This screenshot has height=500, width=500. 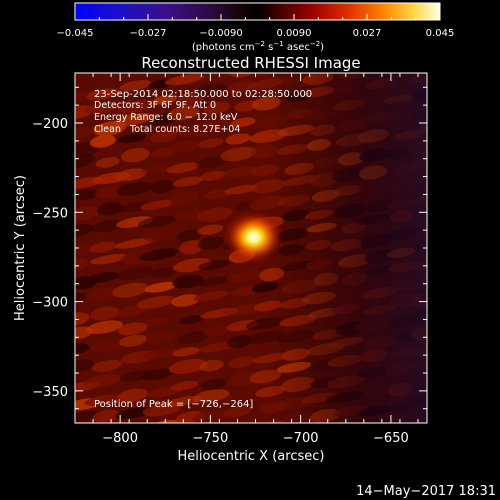 What do you see at coordinates (50, 124) in the screenshot?
I see `y-tick-label: −200` at bounding box center [50, 124].